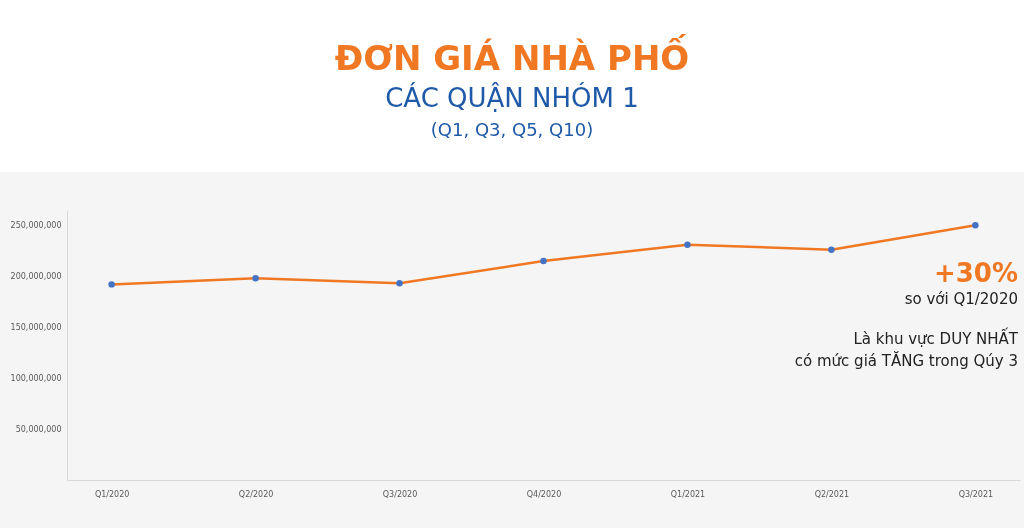 The height and width of the screenshot is (528, 1024). Describe the element at coordinates (36, 327) in the screenshot. I see `y-tick-label: 150,000,000` at that location.